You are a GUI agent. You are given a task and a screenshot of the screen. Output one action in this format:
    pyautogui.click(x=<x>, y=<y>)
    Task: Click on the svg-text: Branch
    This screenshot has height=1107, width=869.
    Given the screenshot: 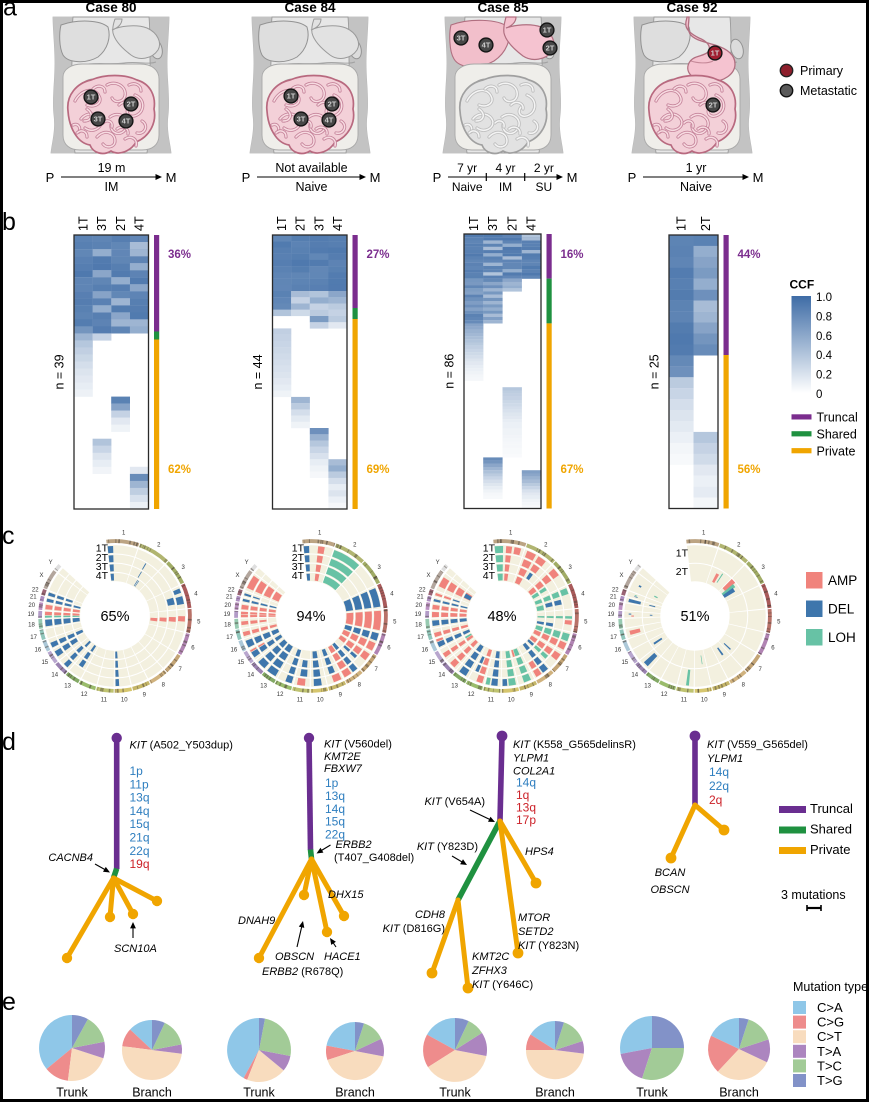 What is the action you would take?
    pyautogui.click(x=152, y=1093)
    